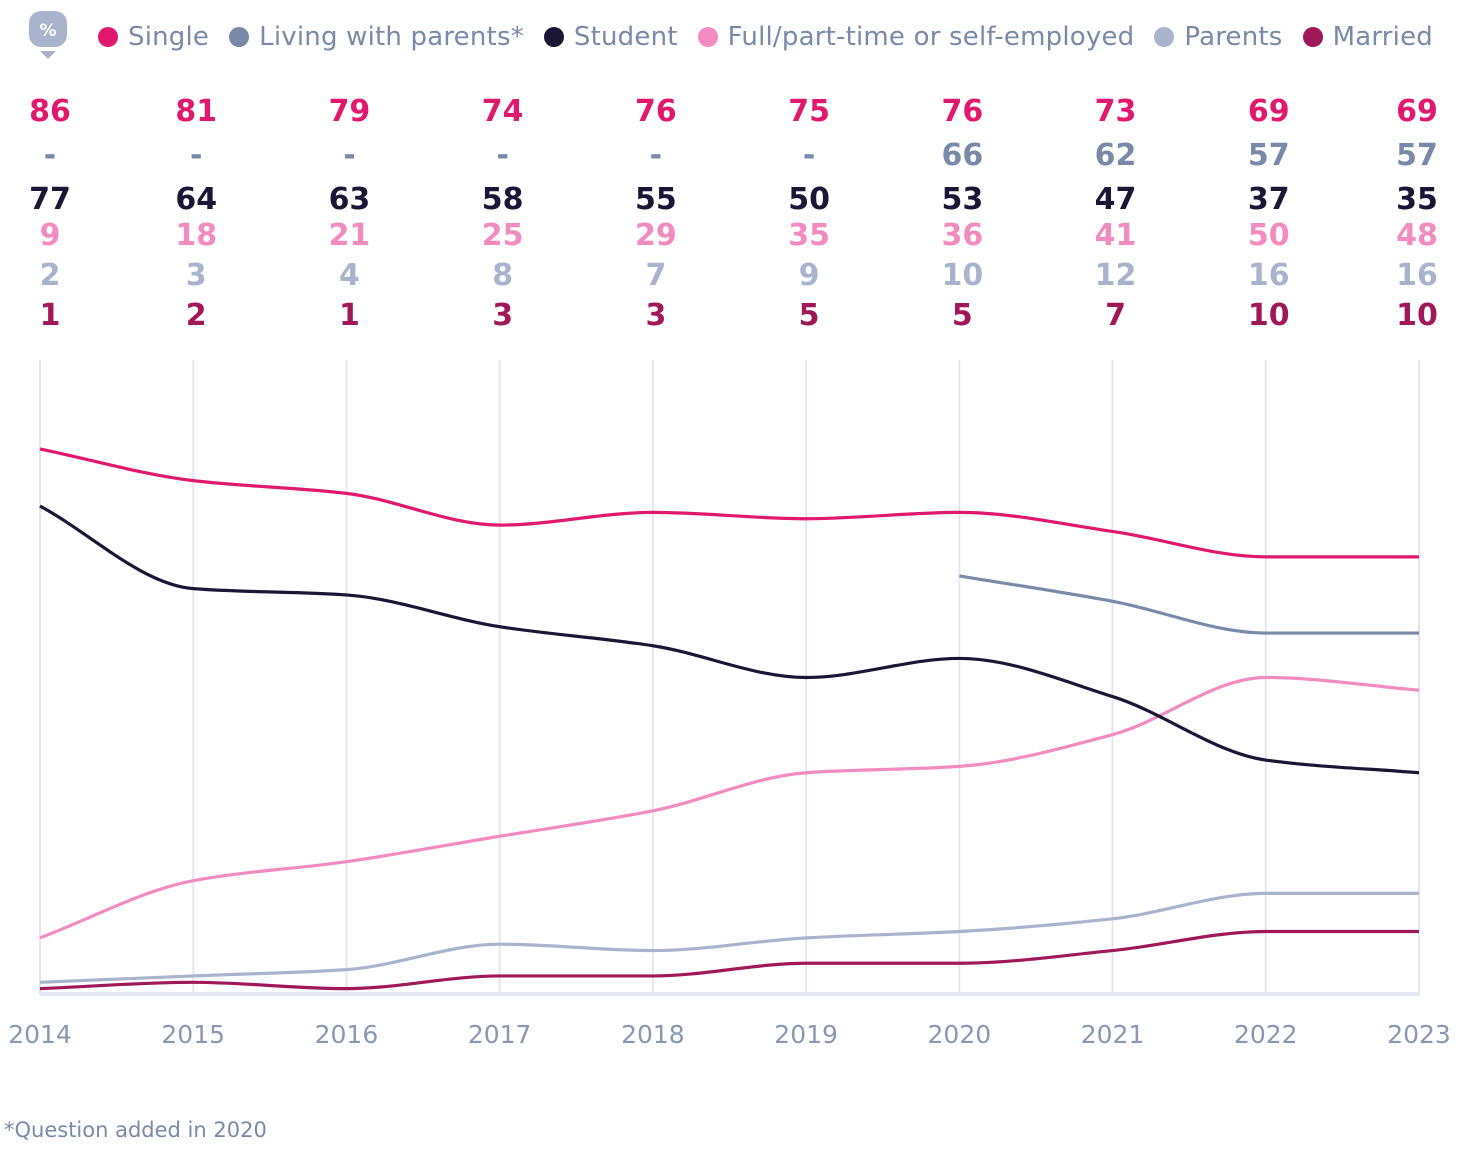 The height and width of the screenshot is (1152, 1480). I want to click on data-label: 62, so click(1116, 155).